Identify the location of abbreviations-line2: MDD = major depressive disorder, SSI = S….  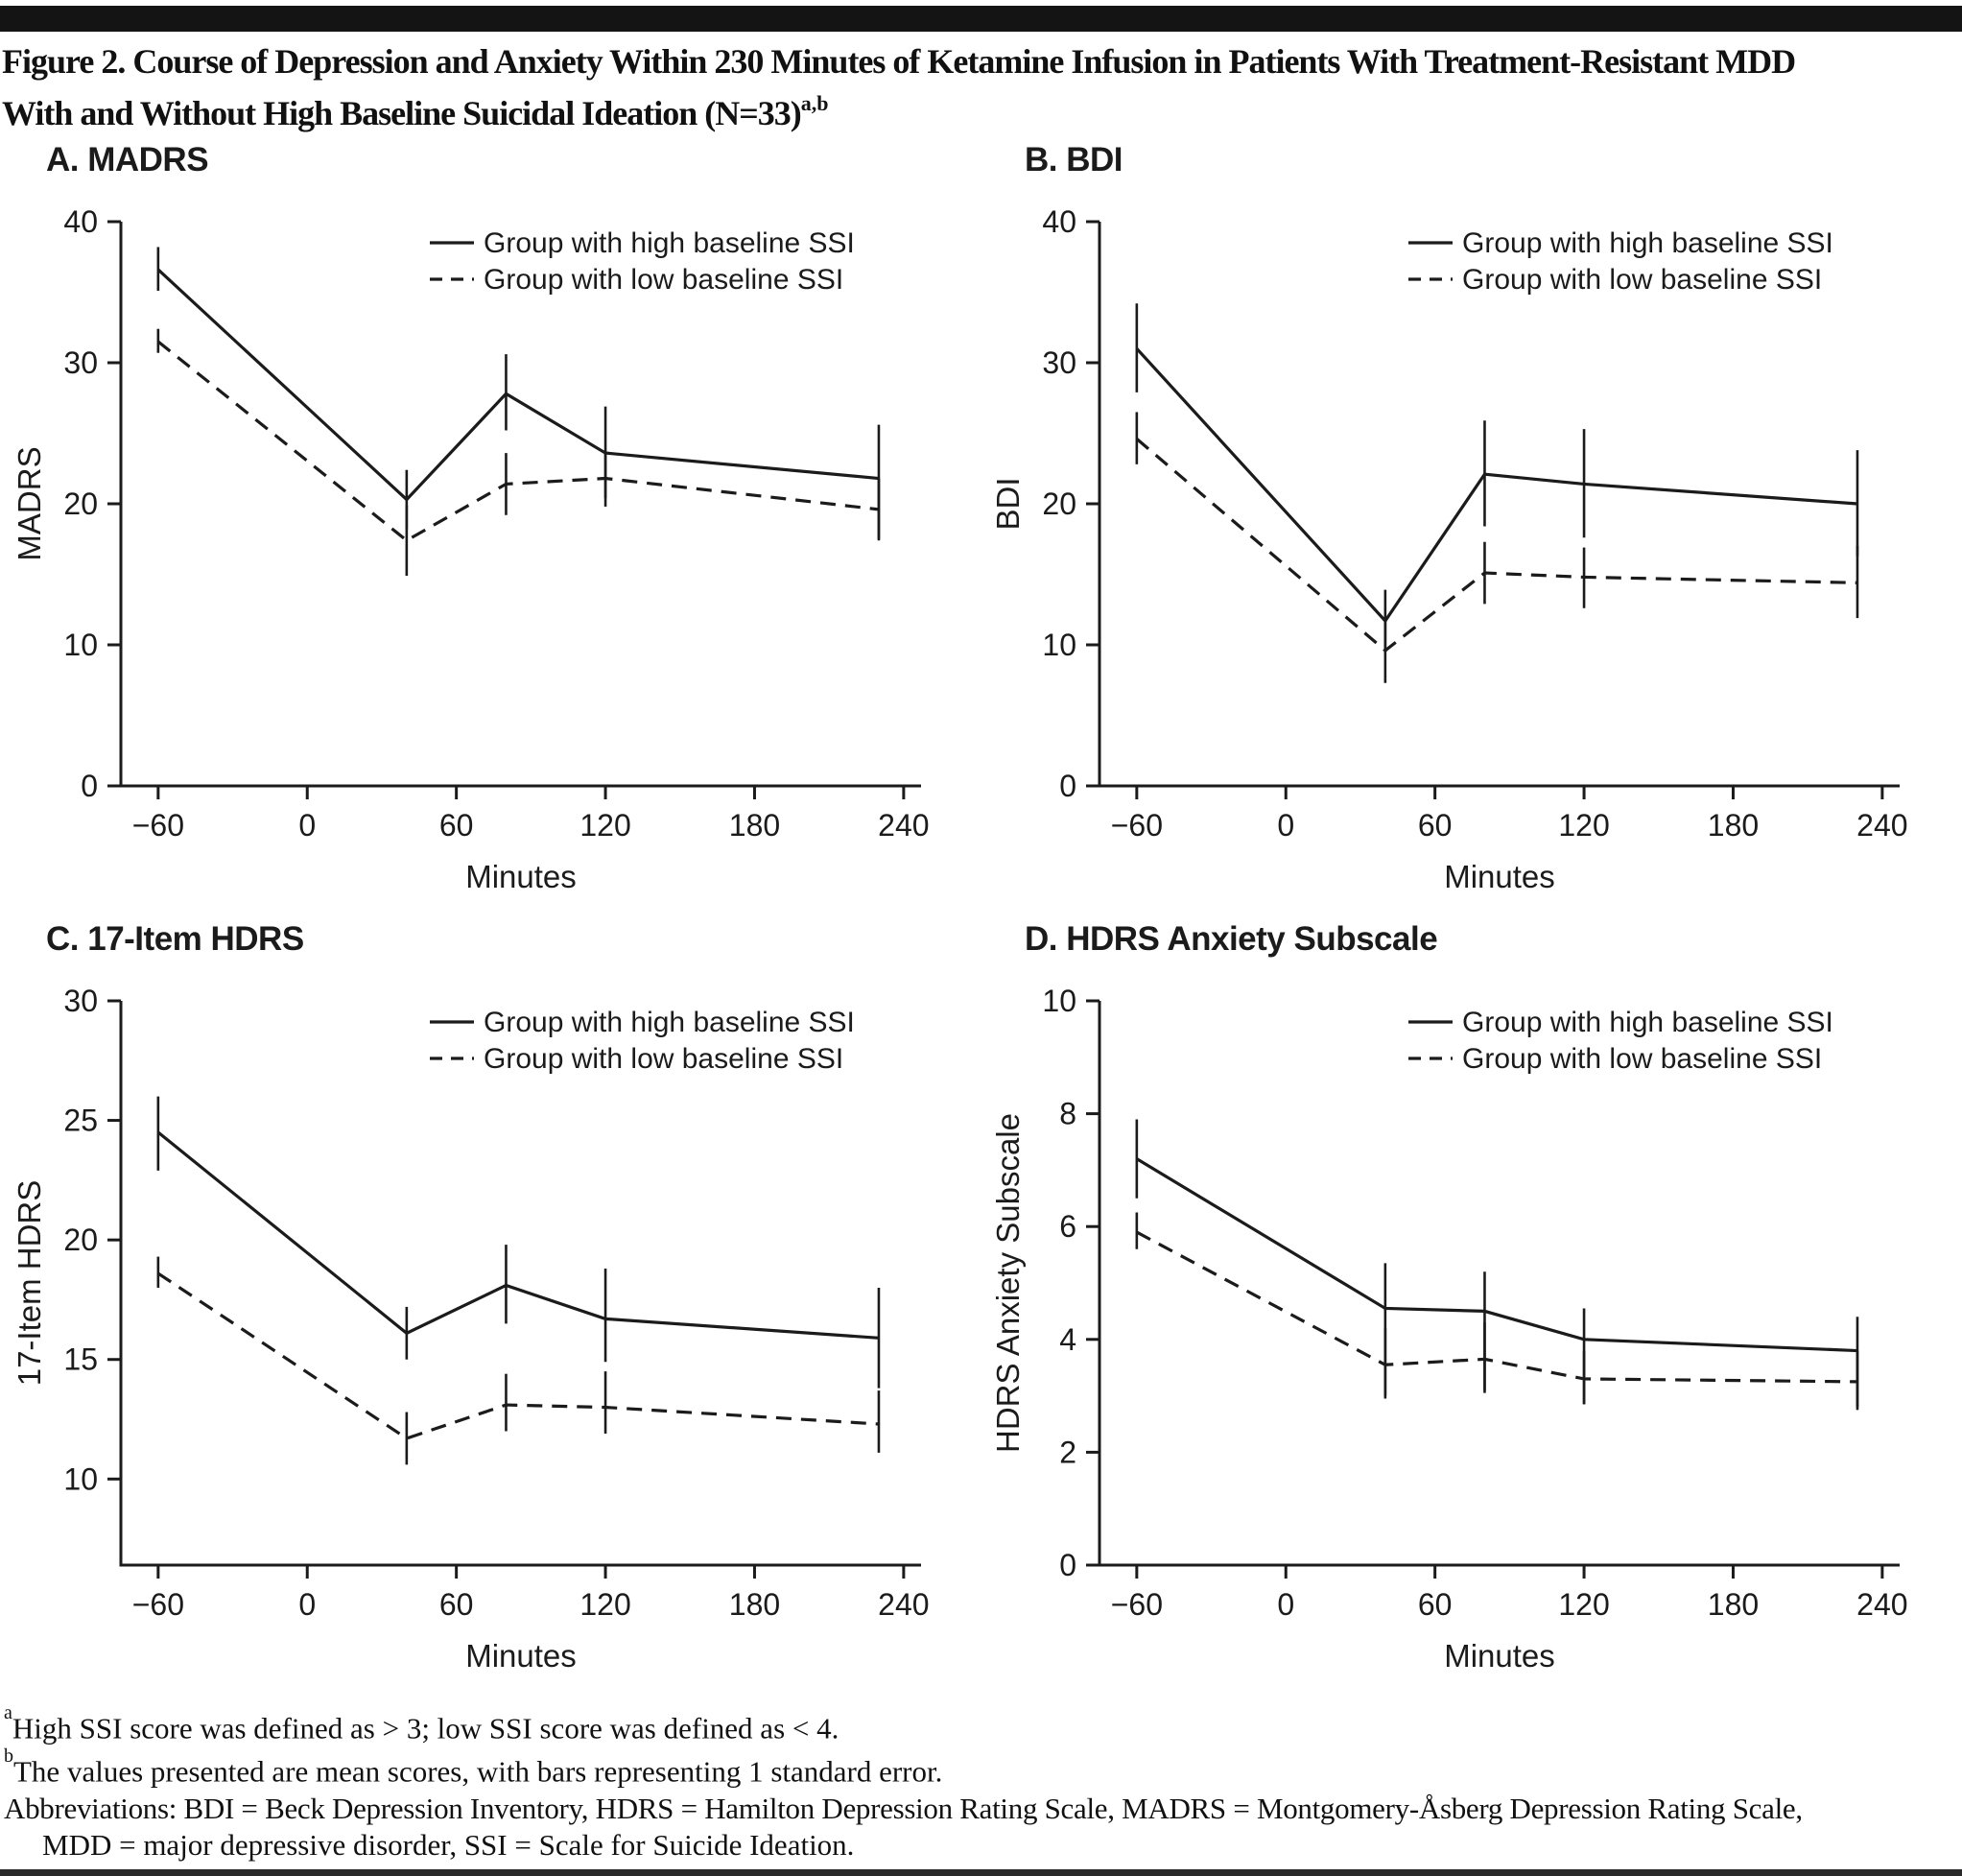
(448, 1844).